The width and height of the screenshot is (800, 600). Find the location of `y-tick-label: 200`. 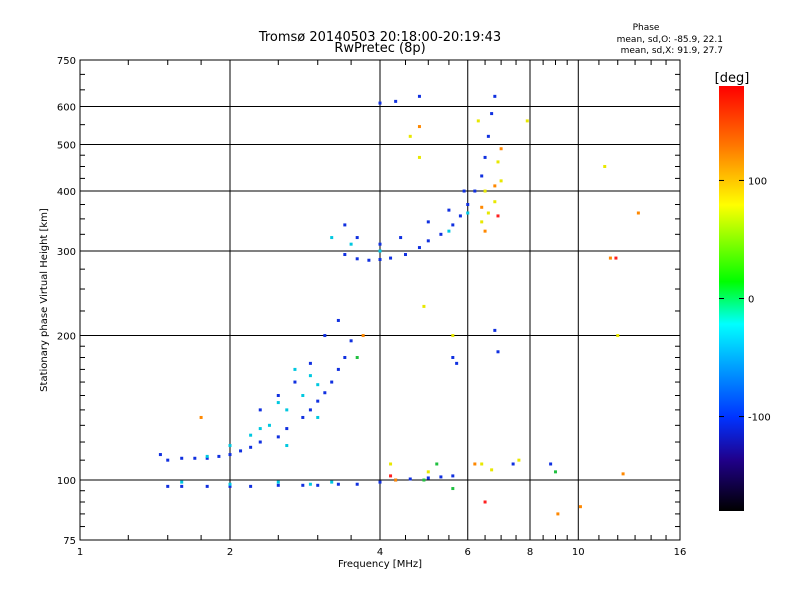

y-tick-label: 200 is located at coordinates (66, 337).